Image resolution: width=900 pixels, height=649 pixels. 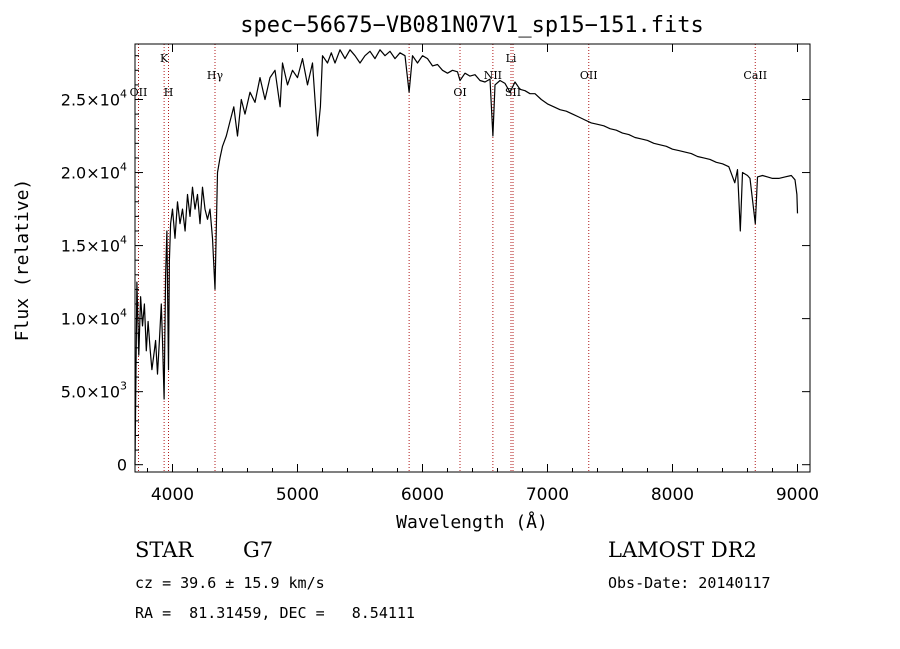 I want to click on y-tick-label: 1.0×10⁴, so click(x=94, y=318).